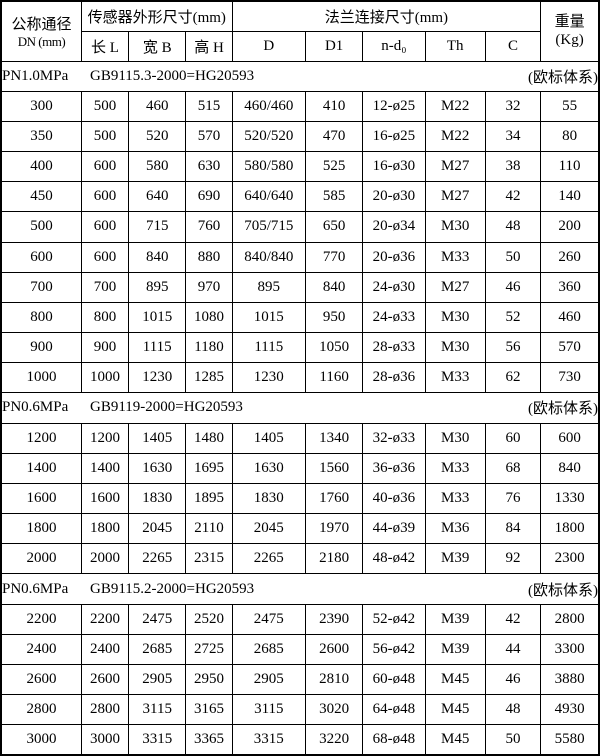 Image resolution: width=600 pixels, height=756 pixels. What do you see at coordinates (455, 46) in the screenshot?
I see `header-col-th: Th` at bounding box center [455, 46].